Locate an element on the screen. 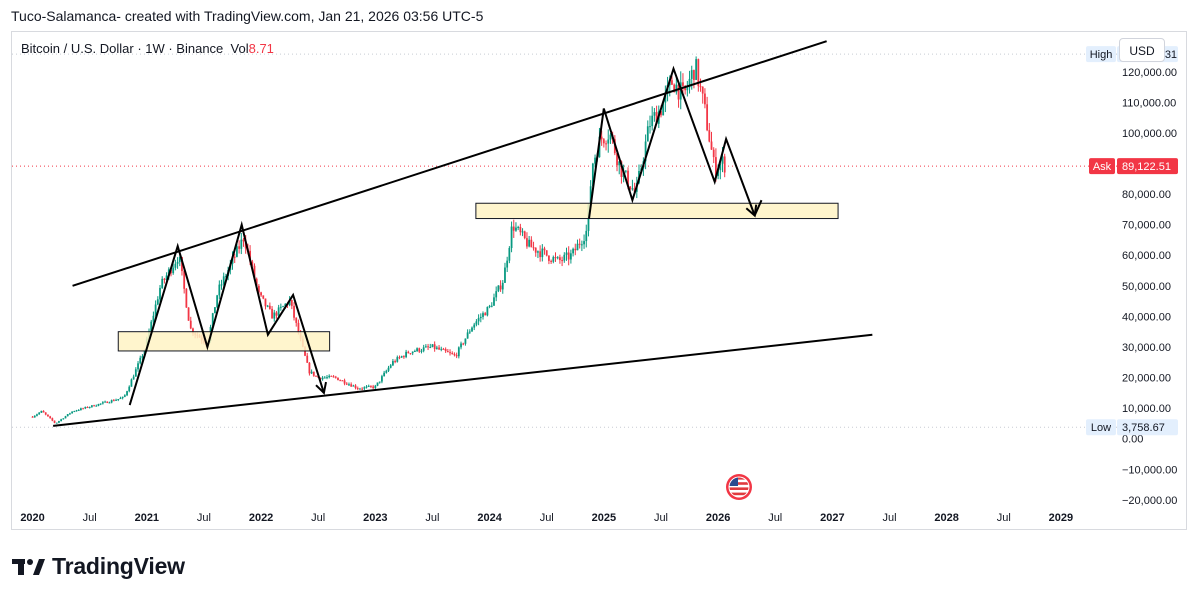 Image resolution: width=1200 pixels, height=600 pixels. us-flag-event-icon is located at coordinates (739, 487).